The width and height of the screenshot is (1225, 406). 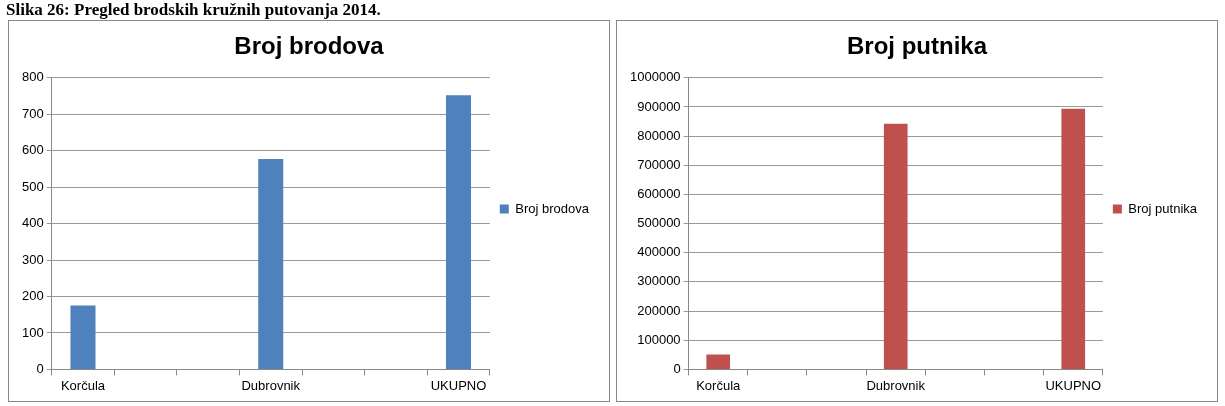 What do you see at coordinates (917, 46) in the screenshot?
I see `chart-title: Broj putnika` at bounding box center [917, 46].